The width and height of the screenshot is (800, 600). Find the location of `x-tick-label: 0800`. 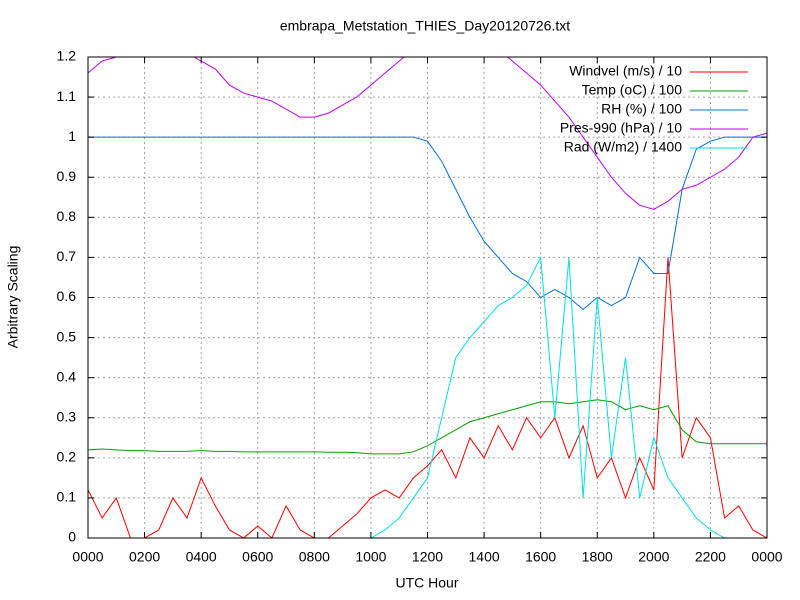

x-tick-label: 0800 is located at coordinates (314, 557).